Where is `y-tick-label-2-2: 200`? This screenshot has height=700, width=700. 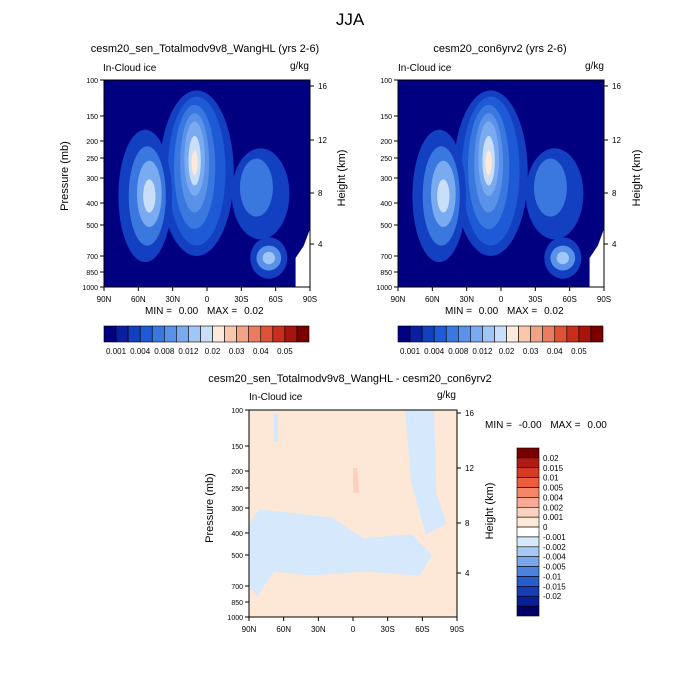 y-tick-label-2-2: 200 is located at coordinates (237, 472).